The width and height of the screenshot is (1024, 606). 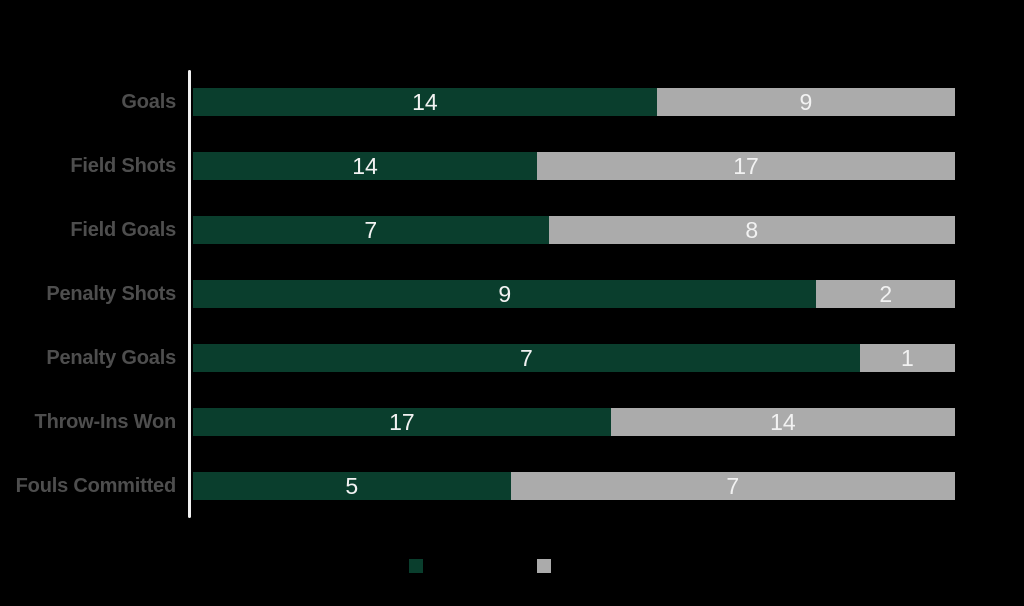 I want to click on bar-segment-gray: 7, so click(x=732, y=486).